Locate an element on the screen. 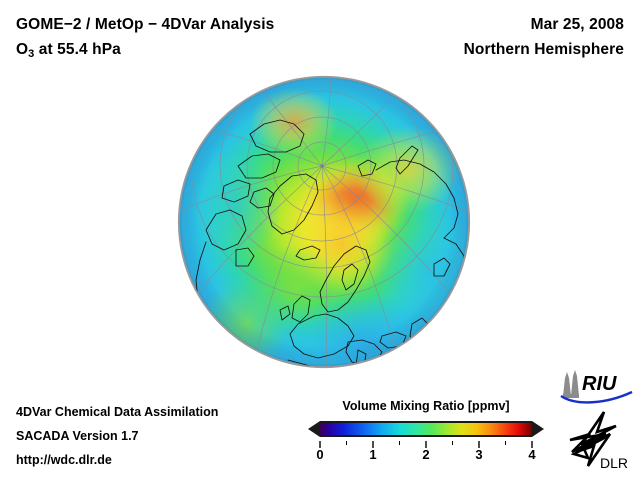 The height and width of the screenshot is (480, 640). colorbar-tick-4: 4 is located at coordinates (532, 454).